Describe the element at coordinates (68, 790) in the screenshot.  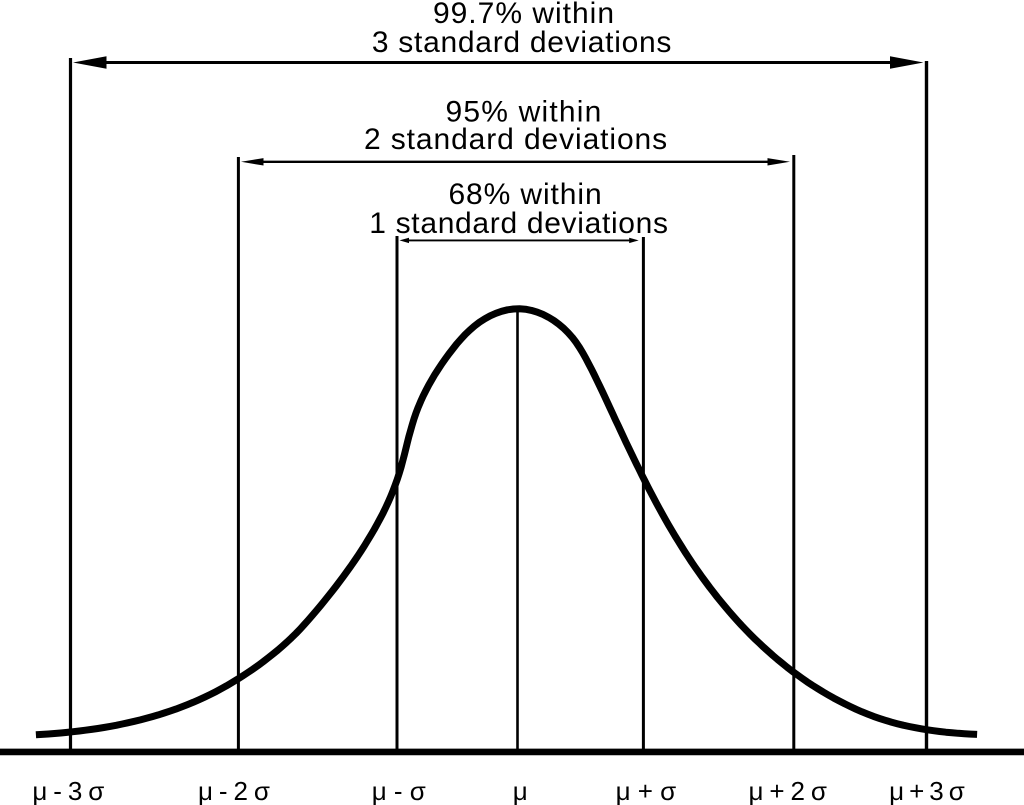
I see `svg-text: μ - 3 σ` at that location.